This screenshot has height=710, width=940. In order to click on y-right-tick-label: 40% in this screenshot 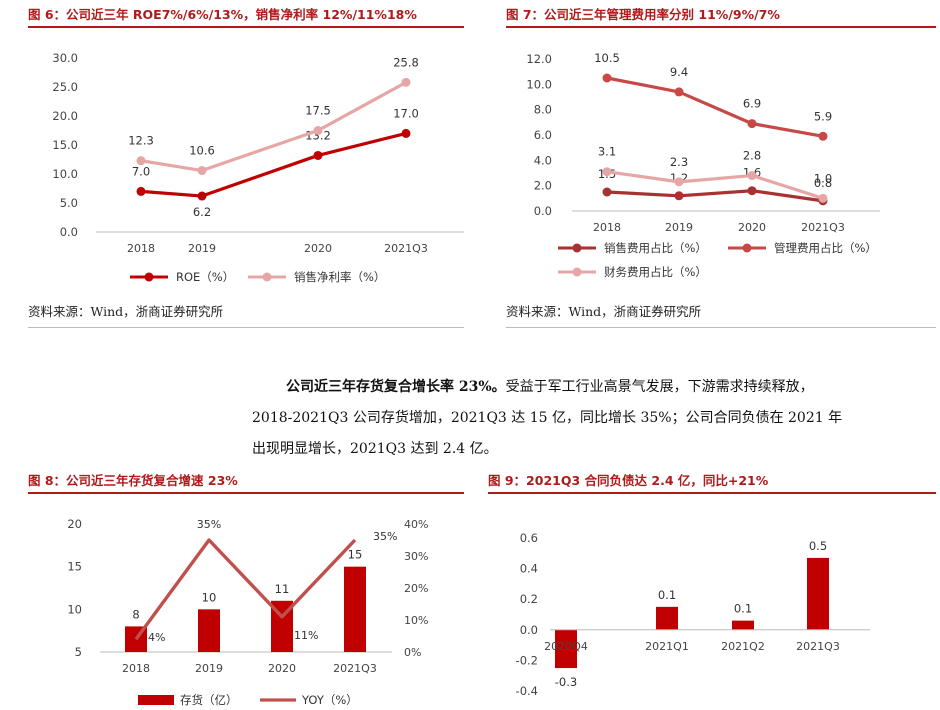, I will do `click(416, 524)`.